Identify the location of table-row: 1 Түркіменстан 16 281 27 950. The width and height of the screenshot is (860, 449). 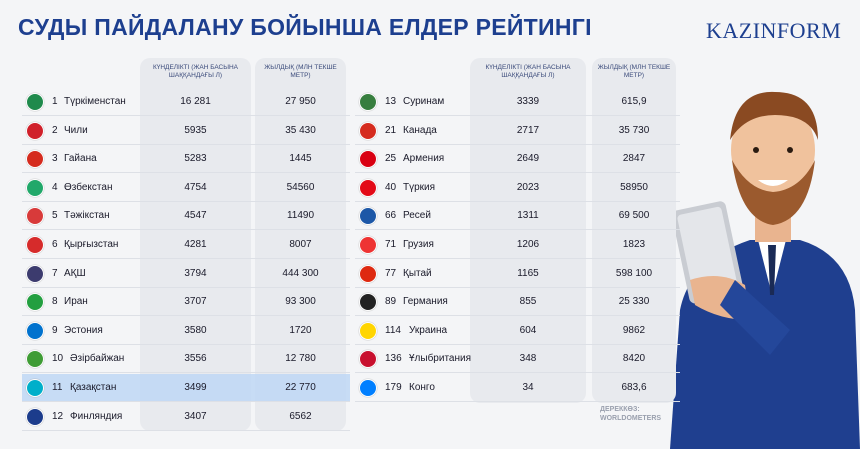
(186, 102).